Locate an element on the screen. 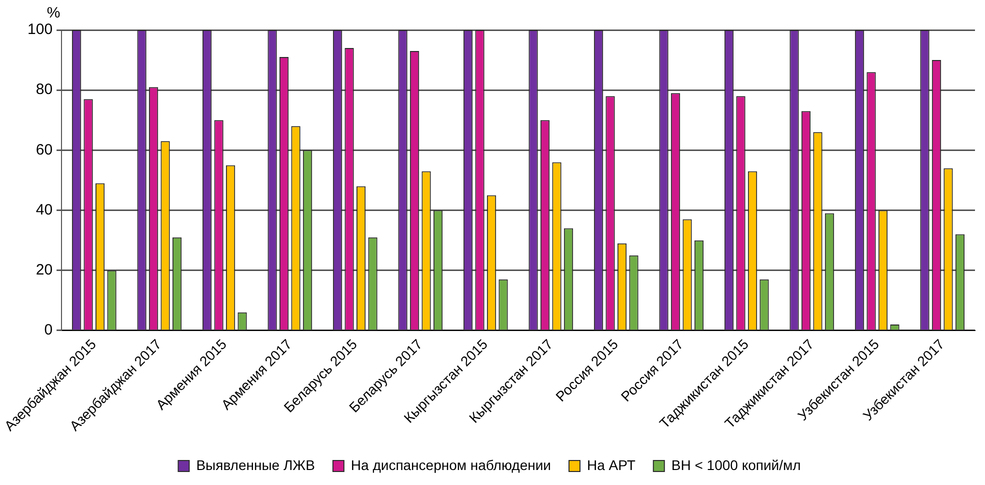 This screenshot has width=985, height=485. legend-label: На АРТ is located at coordinates (611, 464).